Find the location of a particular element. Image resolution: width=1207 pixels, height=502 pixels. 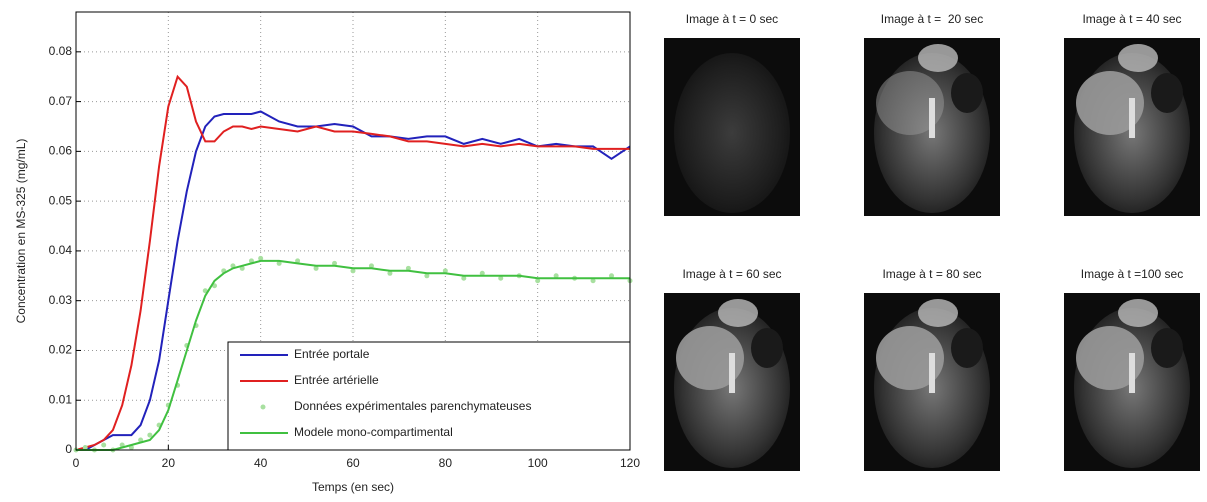

x-tick-label: 60 is located at coordinates (353, 463).